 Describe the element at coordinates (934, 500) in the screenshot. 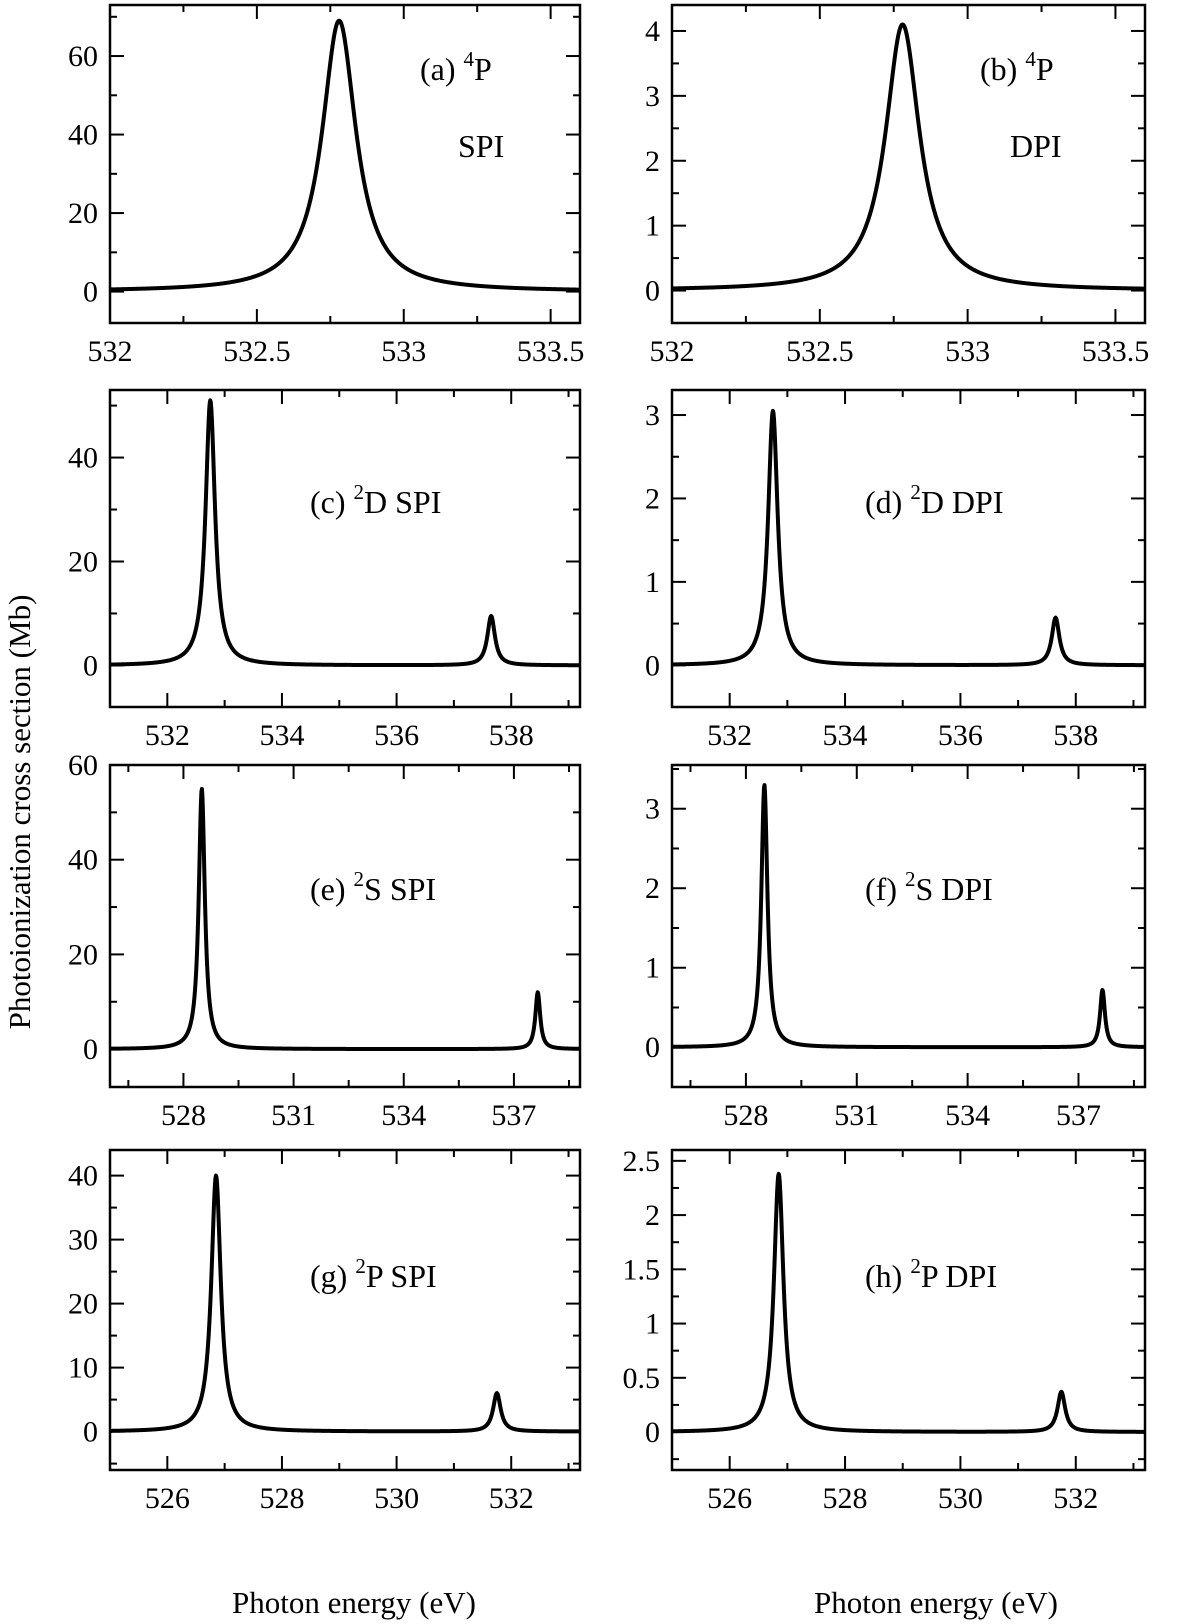

I see `panel-annotation: (d) 2D DPI` at that location.